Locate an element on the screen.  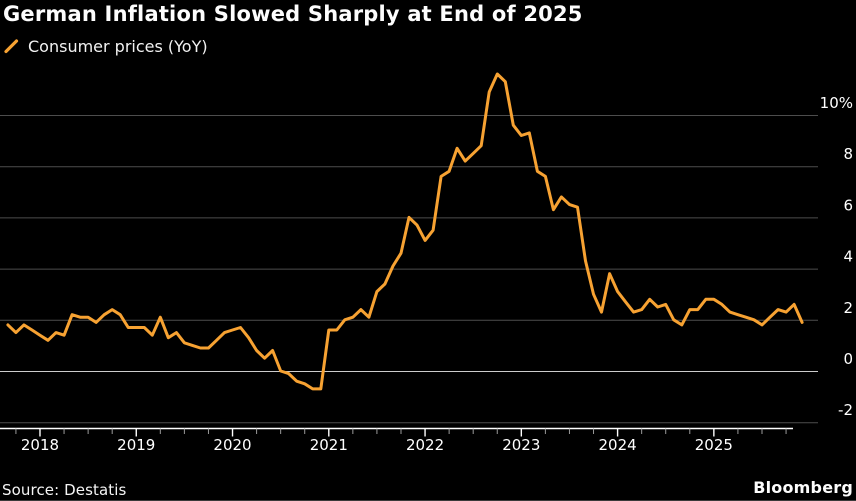
y-axis-label: 2 is located at coordinates (848, 308).